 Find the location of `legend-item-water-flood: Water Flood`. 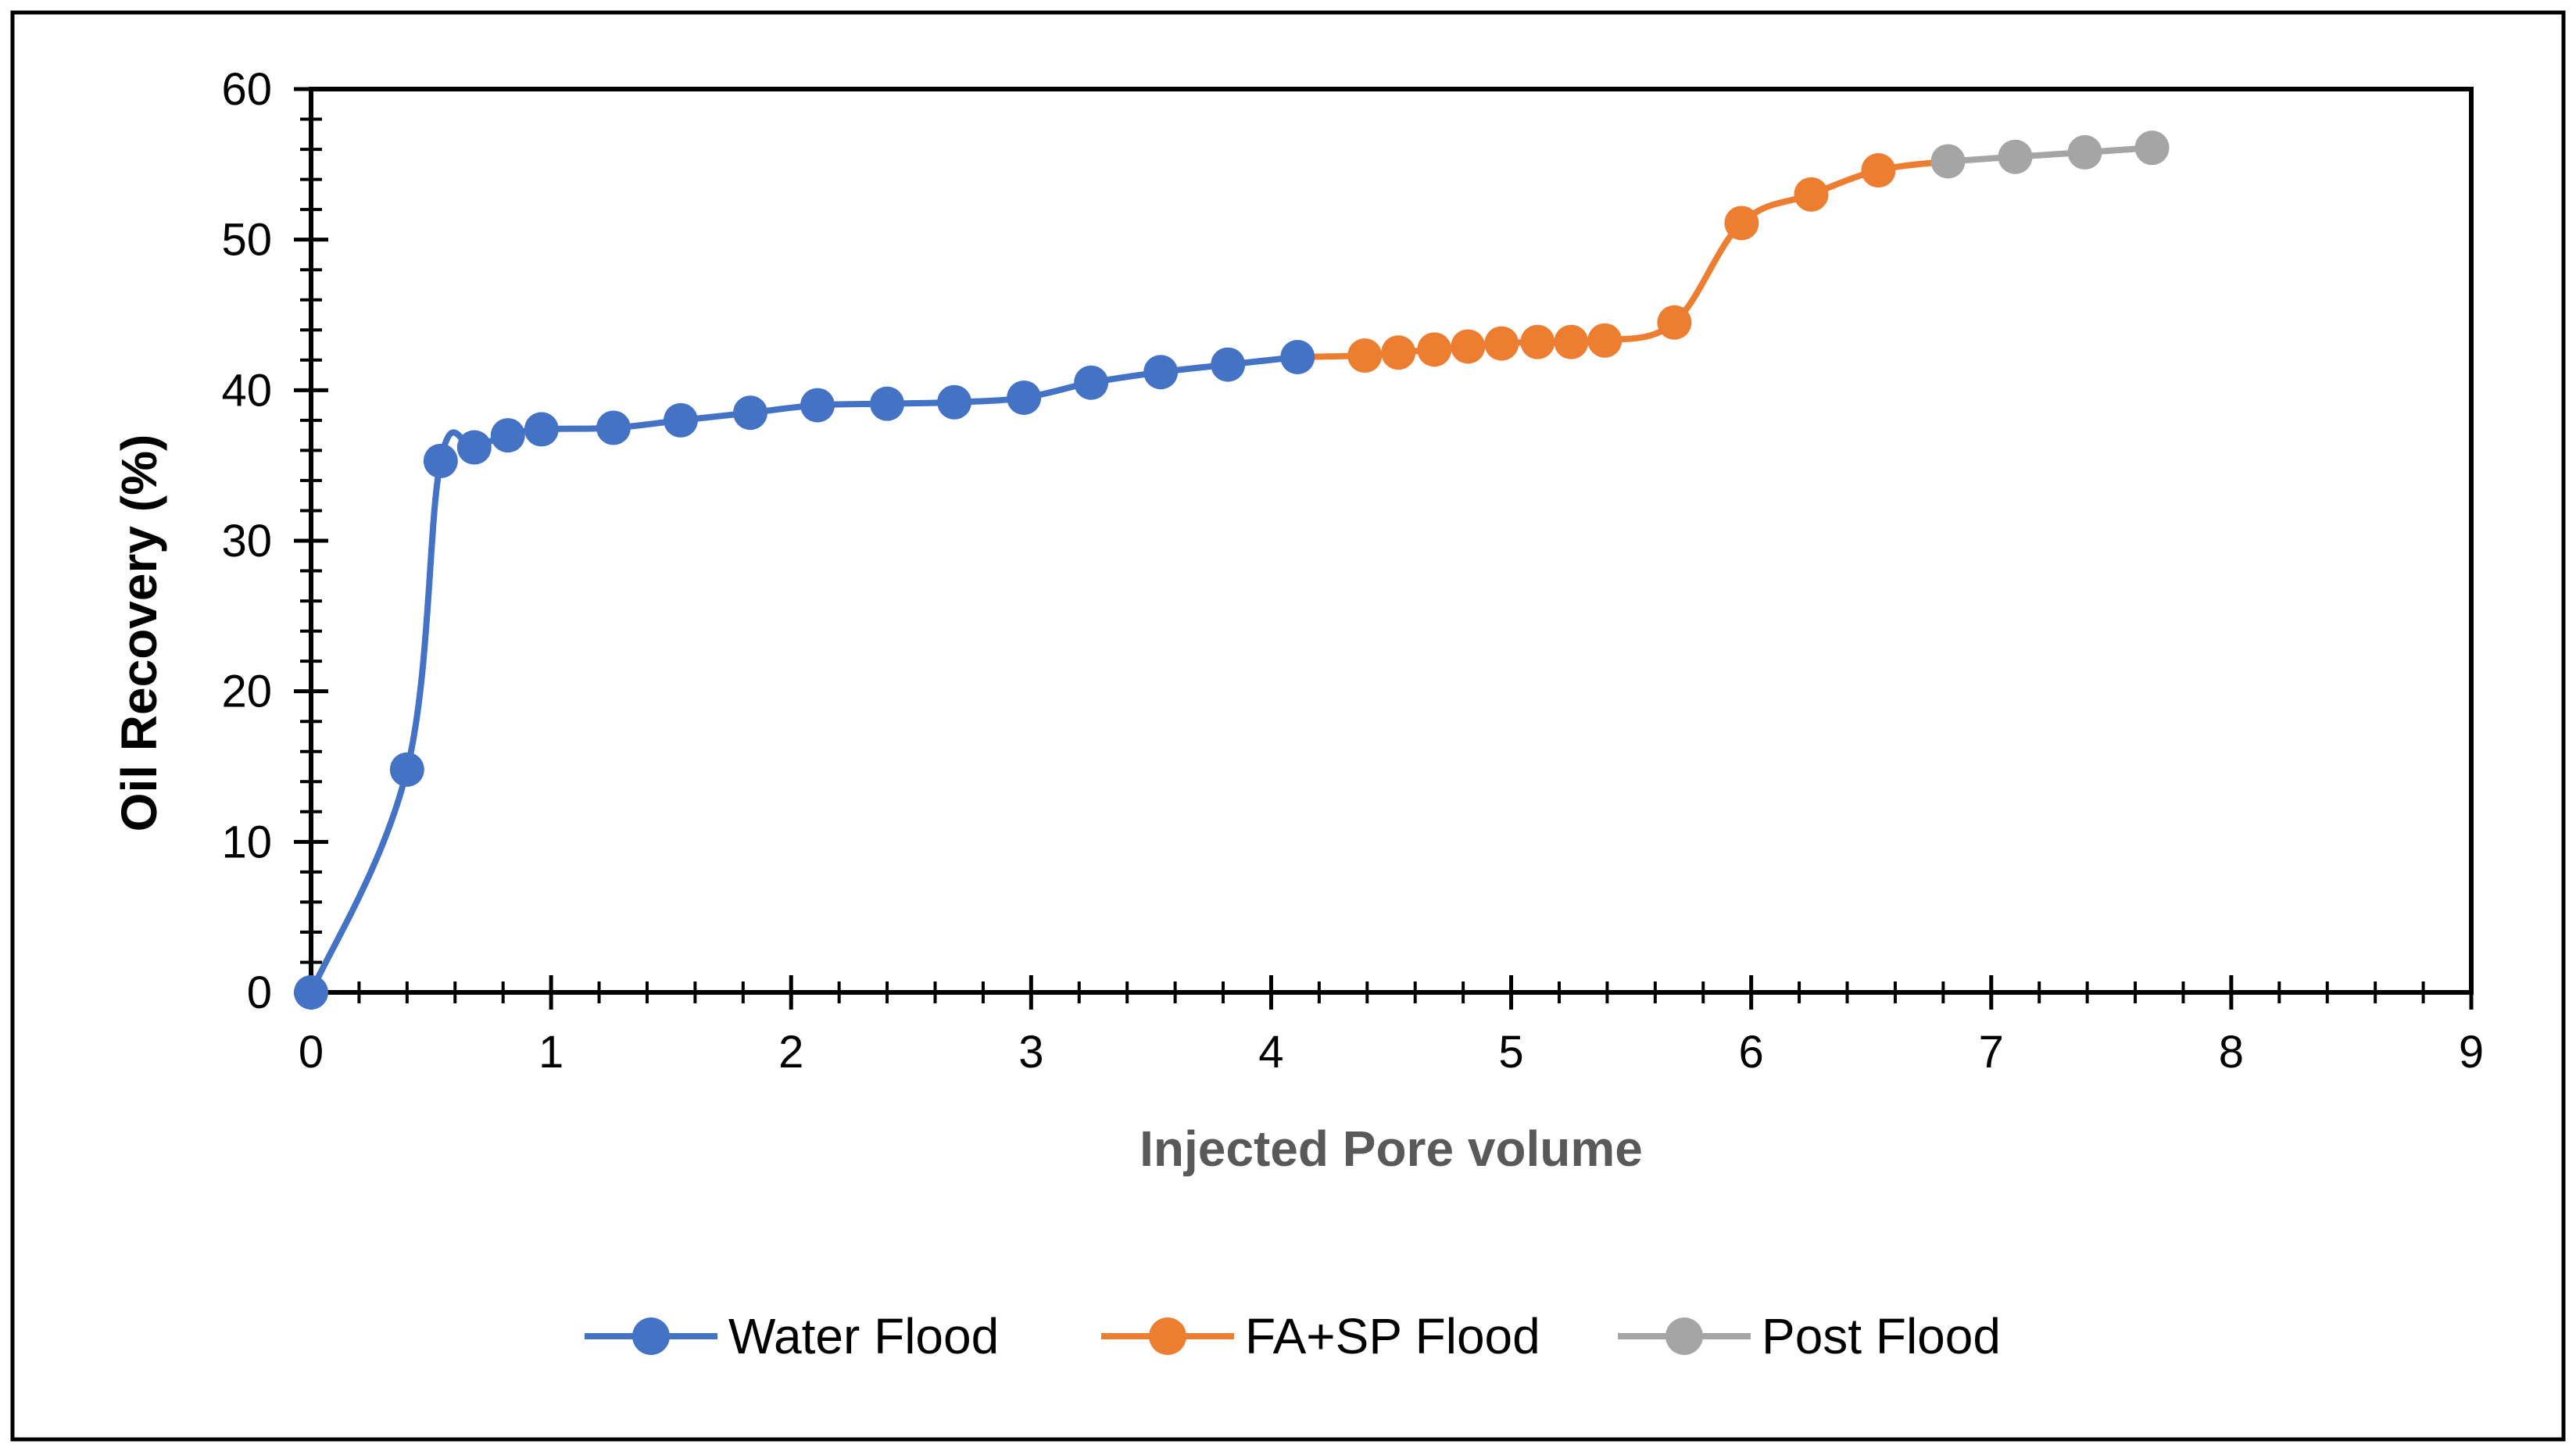

legend-item-water-flood: Water Flood is located at coordinates (792, 1336).